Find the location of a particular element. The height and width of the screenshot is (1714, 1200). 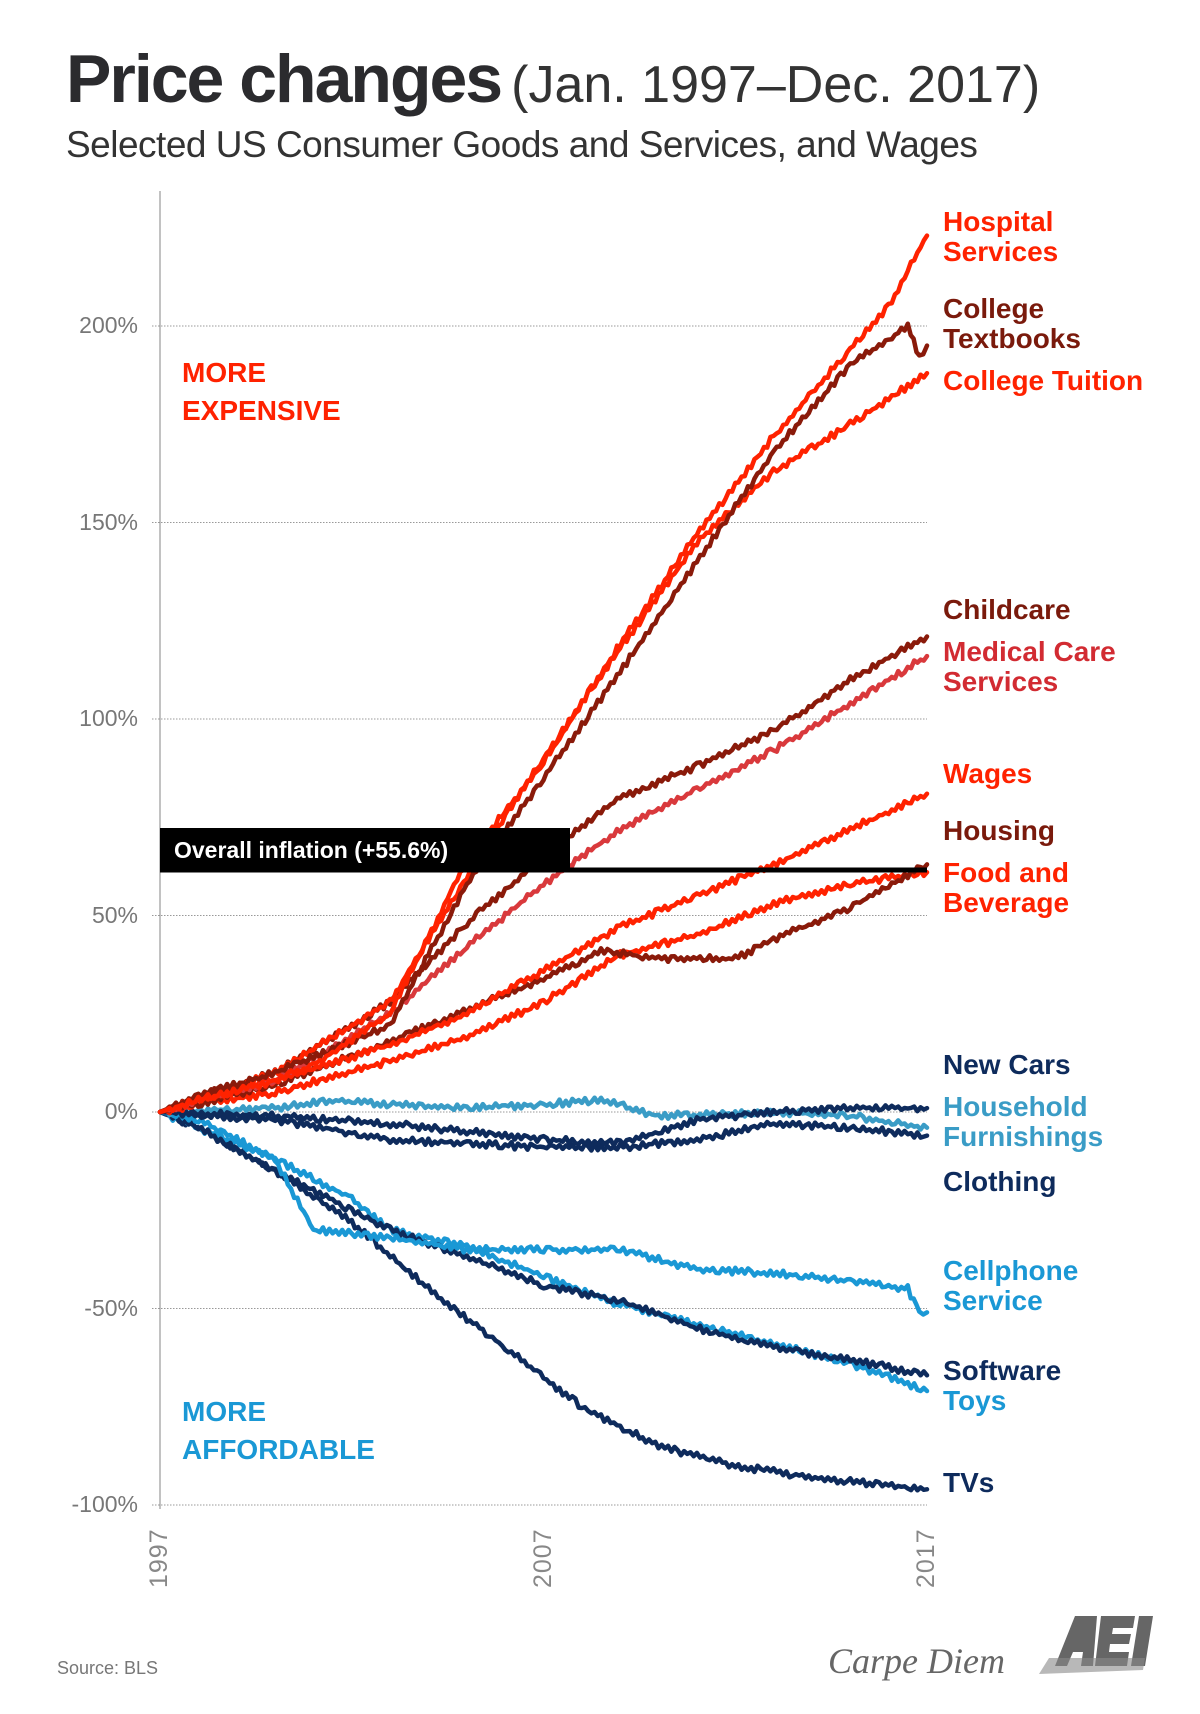

series-label: Wages is located at coordinates (988, 773).